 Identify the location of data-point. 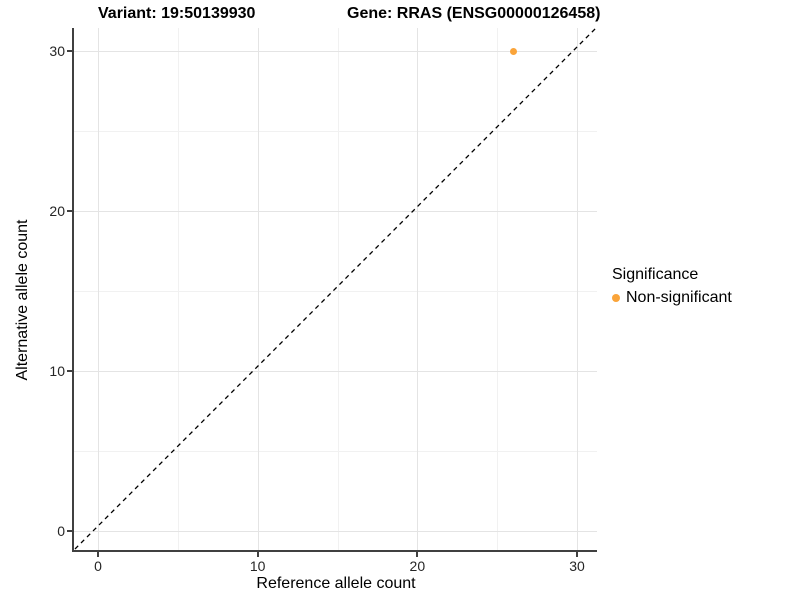
(513, 51).